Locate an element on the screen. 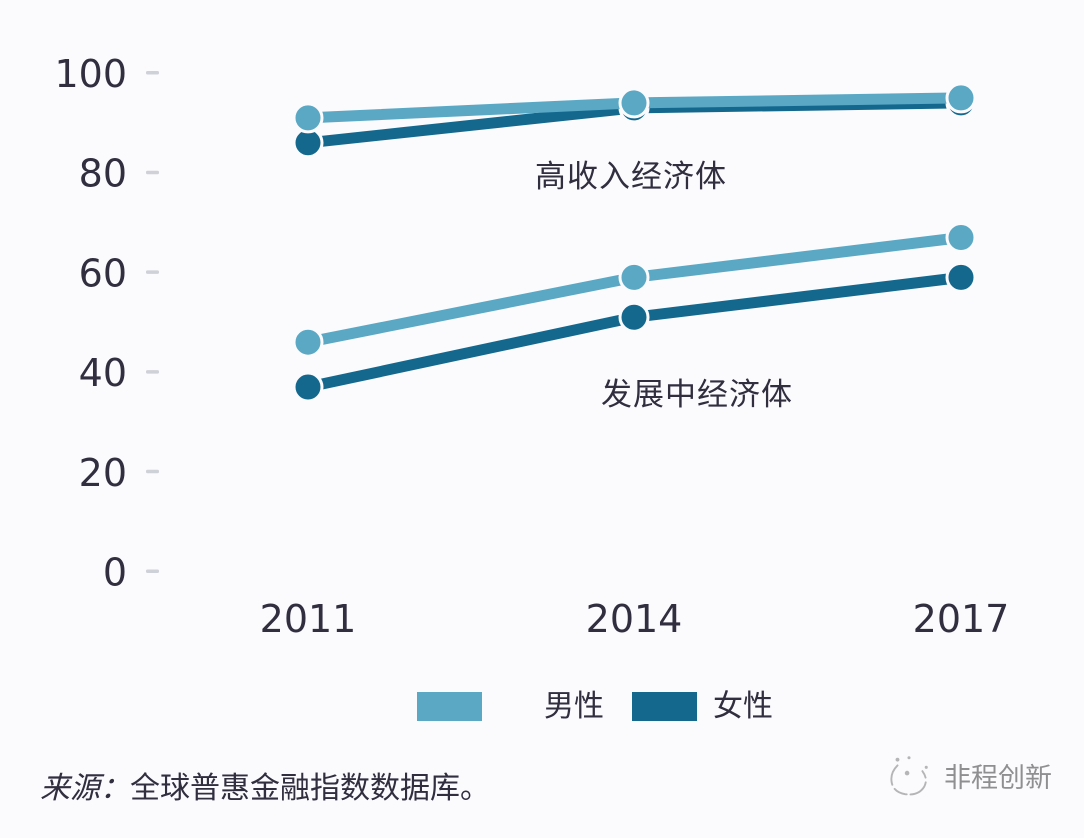 This screenshot has height=838, width=1084. source-prefix-label: 来源： is located at coordinates (85, 788).